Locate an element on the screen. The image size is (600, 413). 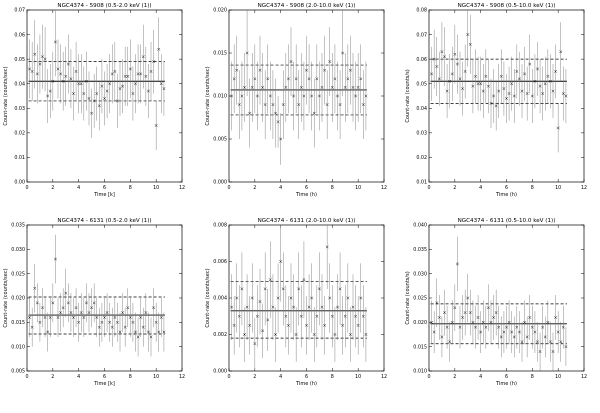
y-axis-label: Count-rate (counts/sec) is located at coordinates (208, 95).